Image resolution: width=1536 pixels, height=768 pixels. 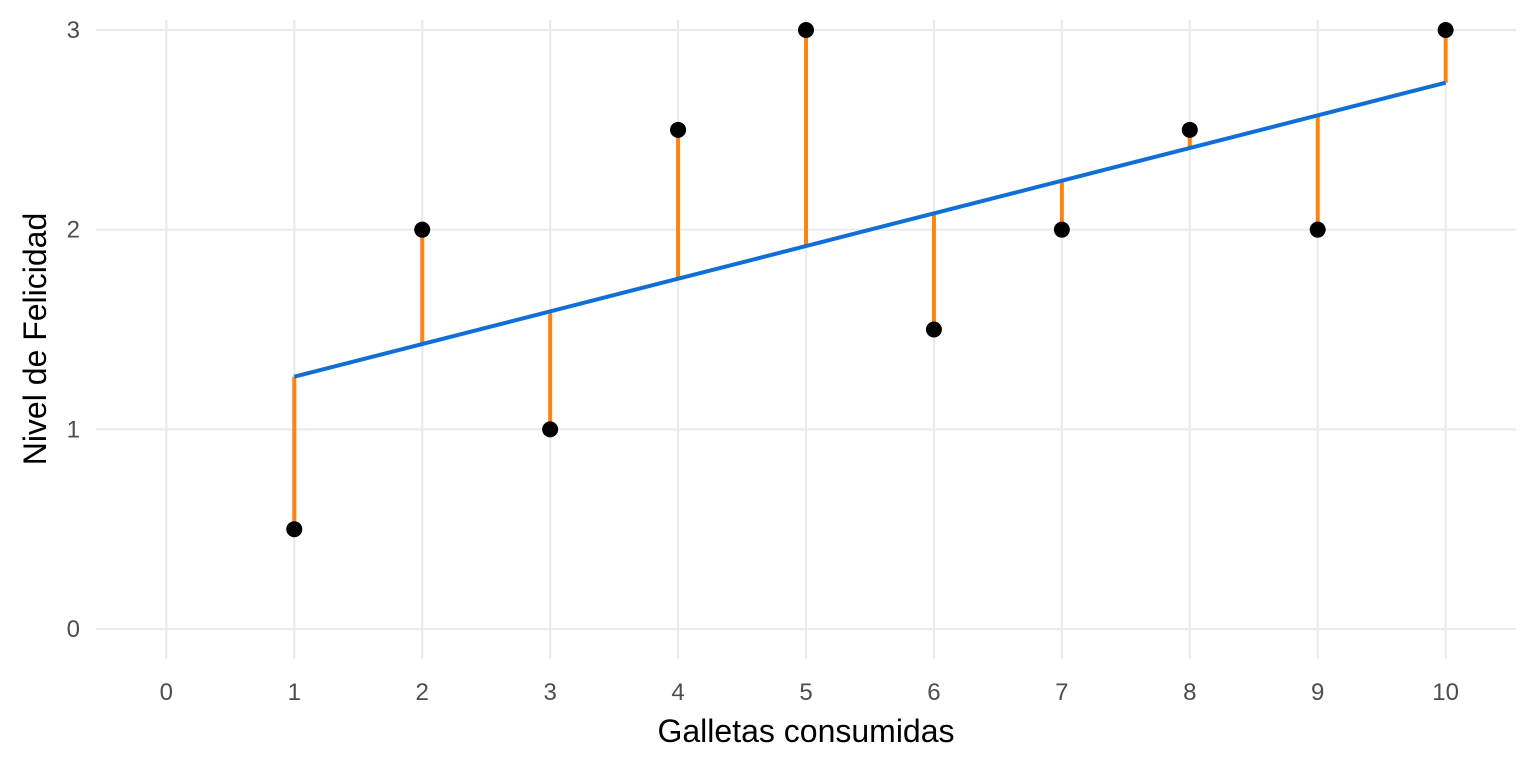 I want to click on x-tick-label: 1, so click(x=294, y=692).